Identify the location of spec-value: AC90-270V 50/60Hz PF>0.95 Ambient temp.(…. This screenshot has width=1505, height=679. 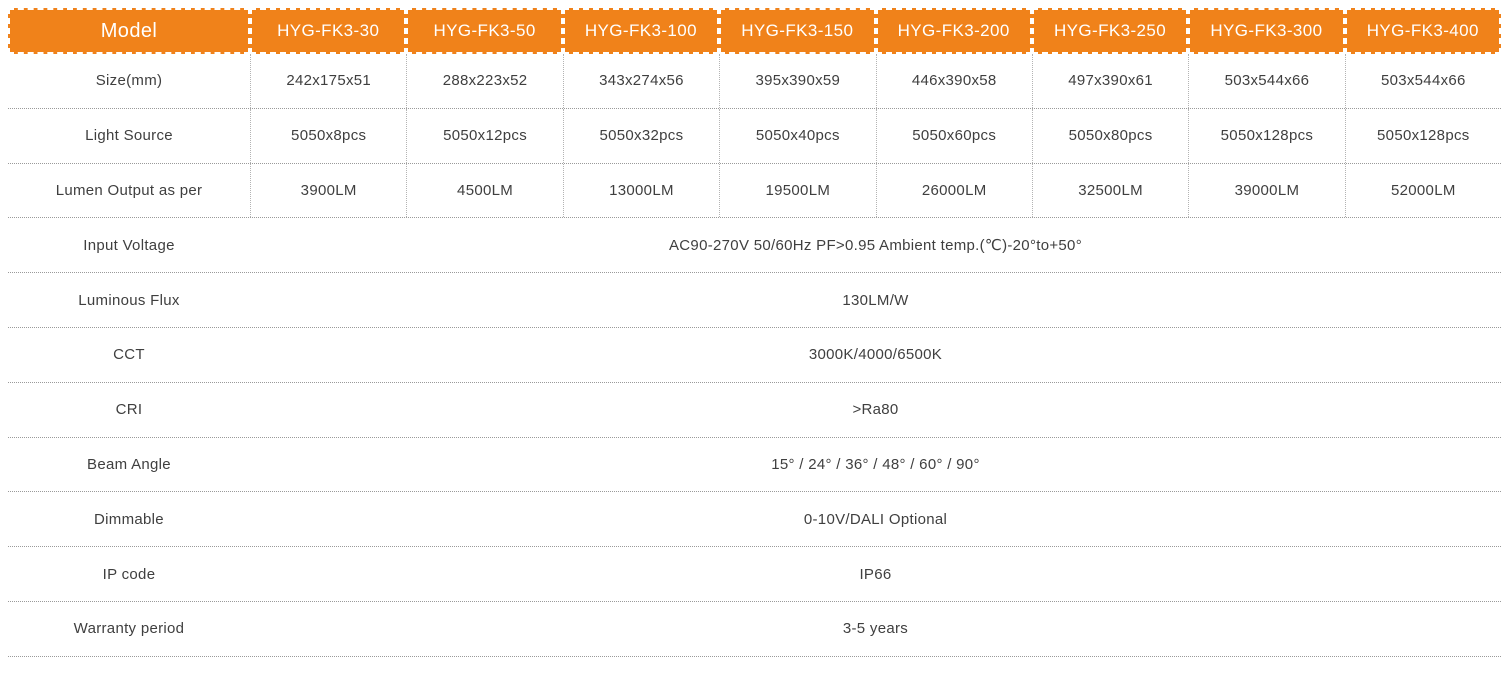
(875, 246).